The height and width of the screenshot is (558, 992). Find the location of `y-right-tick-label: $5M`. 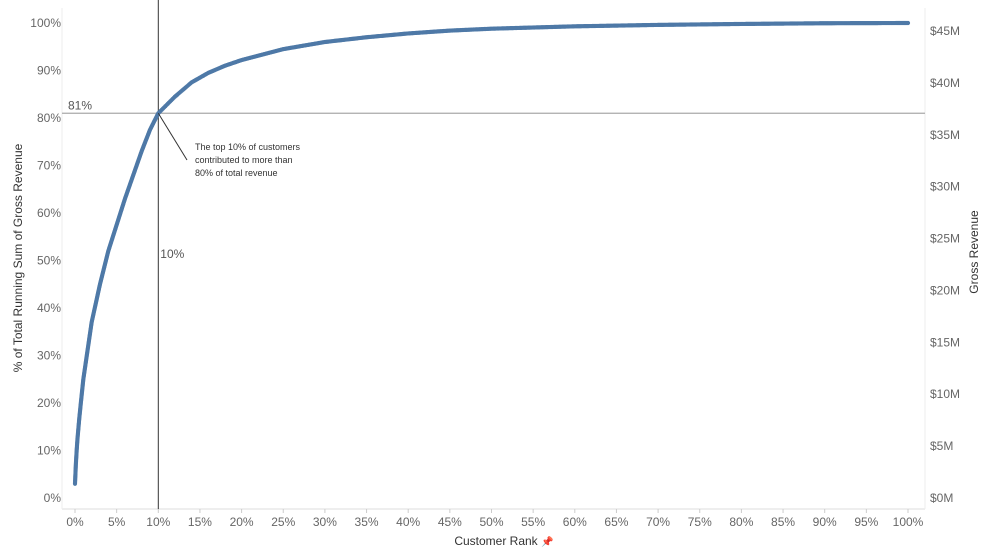

y-right-tick-label: $5M is located at coordinates (941, 446).